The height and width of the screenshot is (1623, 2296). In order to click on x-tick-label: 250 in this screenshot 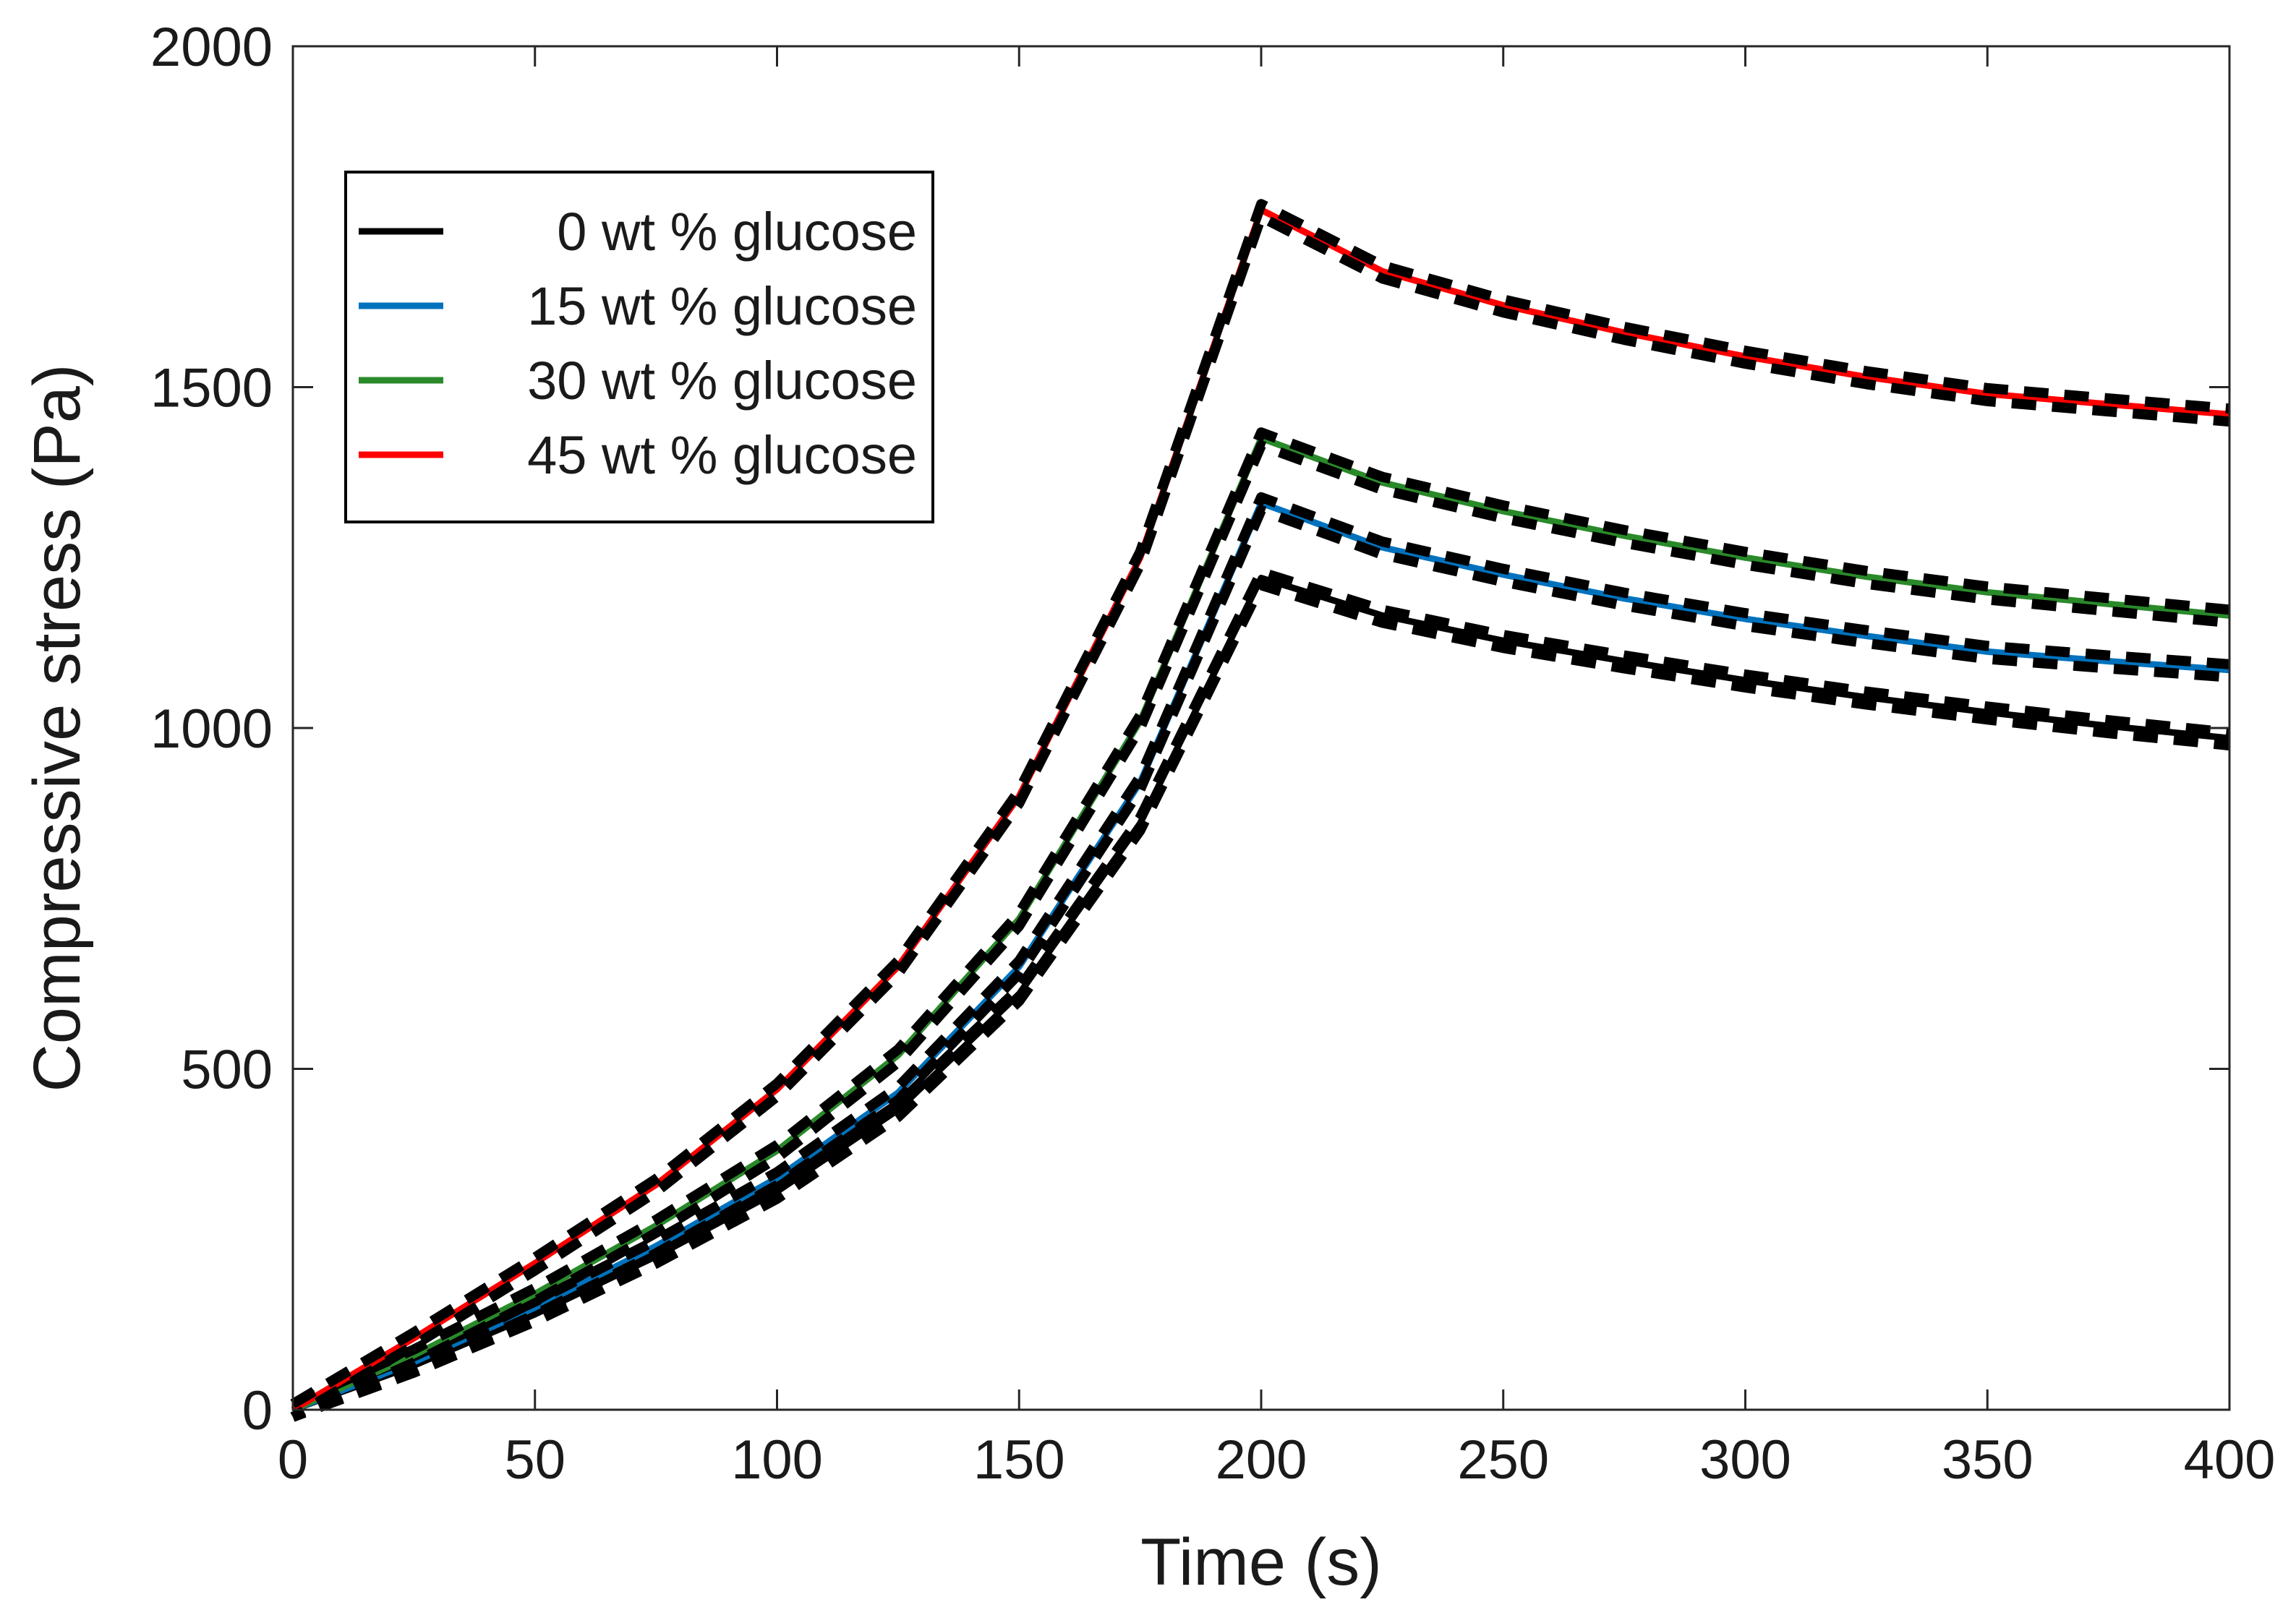, I will do `click(1503, 1460)`.